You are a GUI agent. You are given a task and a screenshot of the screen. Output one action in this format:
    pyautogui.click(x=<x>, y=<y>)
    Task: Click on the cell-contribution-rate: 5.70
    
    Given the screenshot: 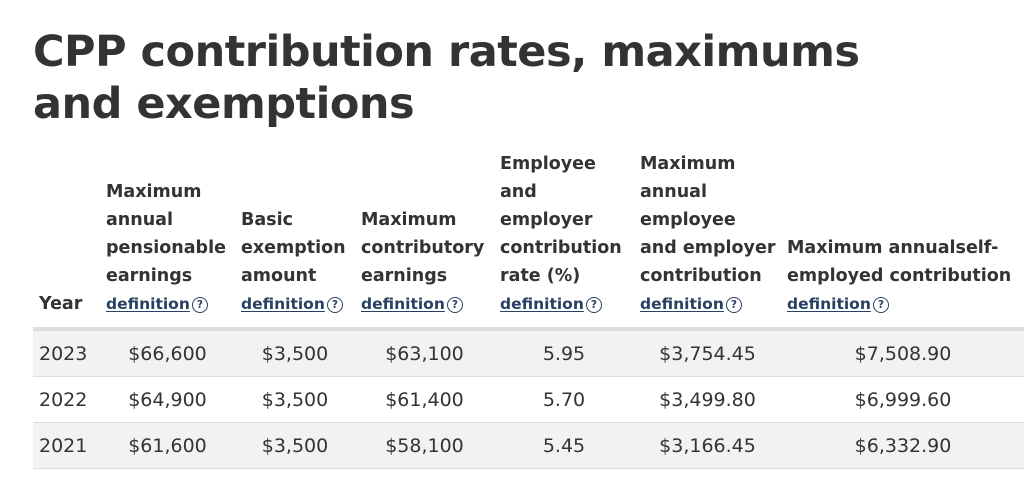 What is the action you would take?
    pyautogui.click(x=564, y=399)
    